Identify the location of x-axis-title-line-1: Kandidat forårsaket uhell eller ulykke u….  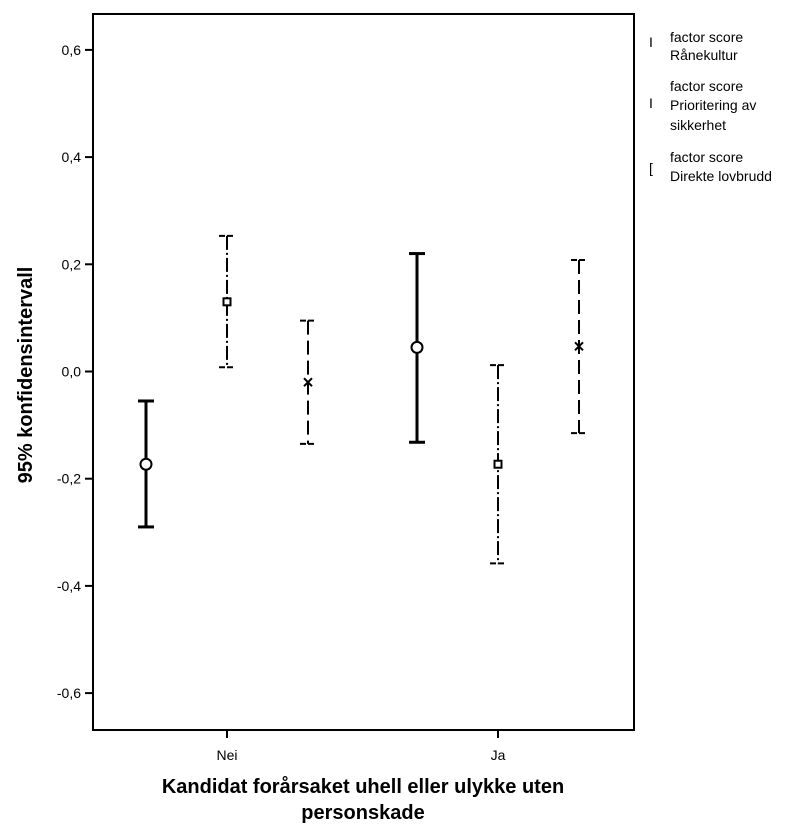
(363, 786).